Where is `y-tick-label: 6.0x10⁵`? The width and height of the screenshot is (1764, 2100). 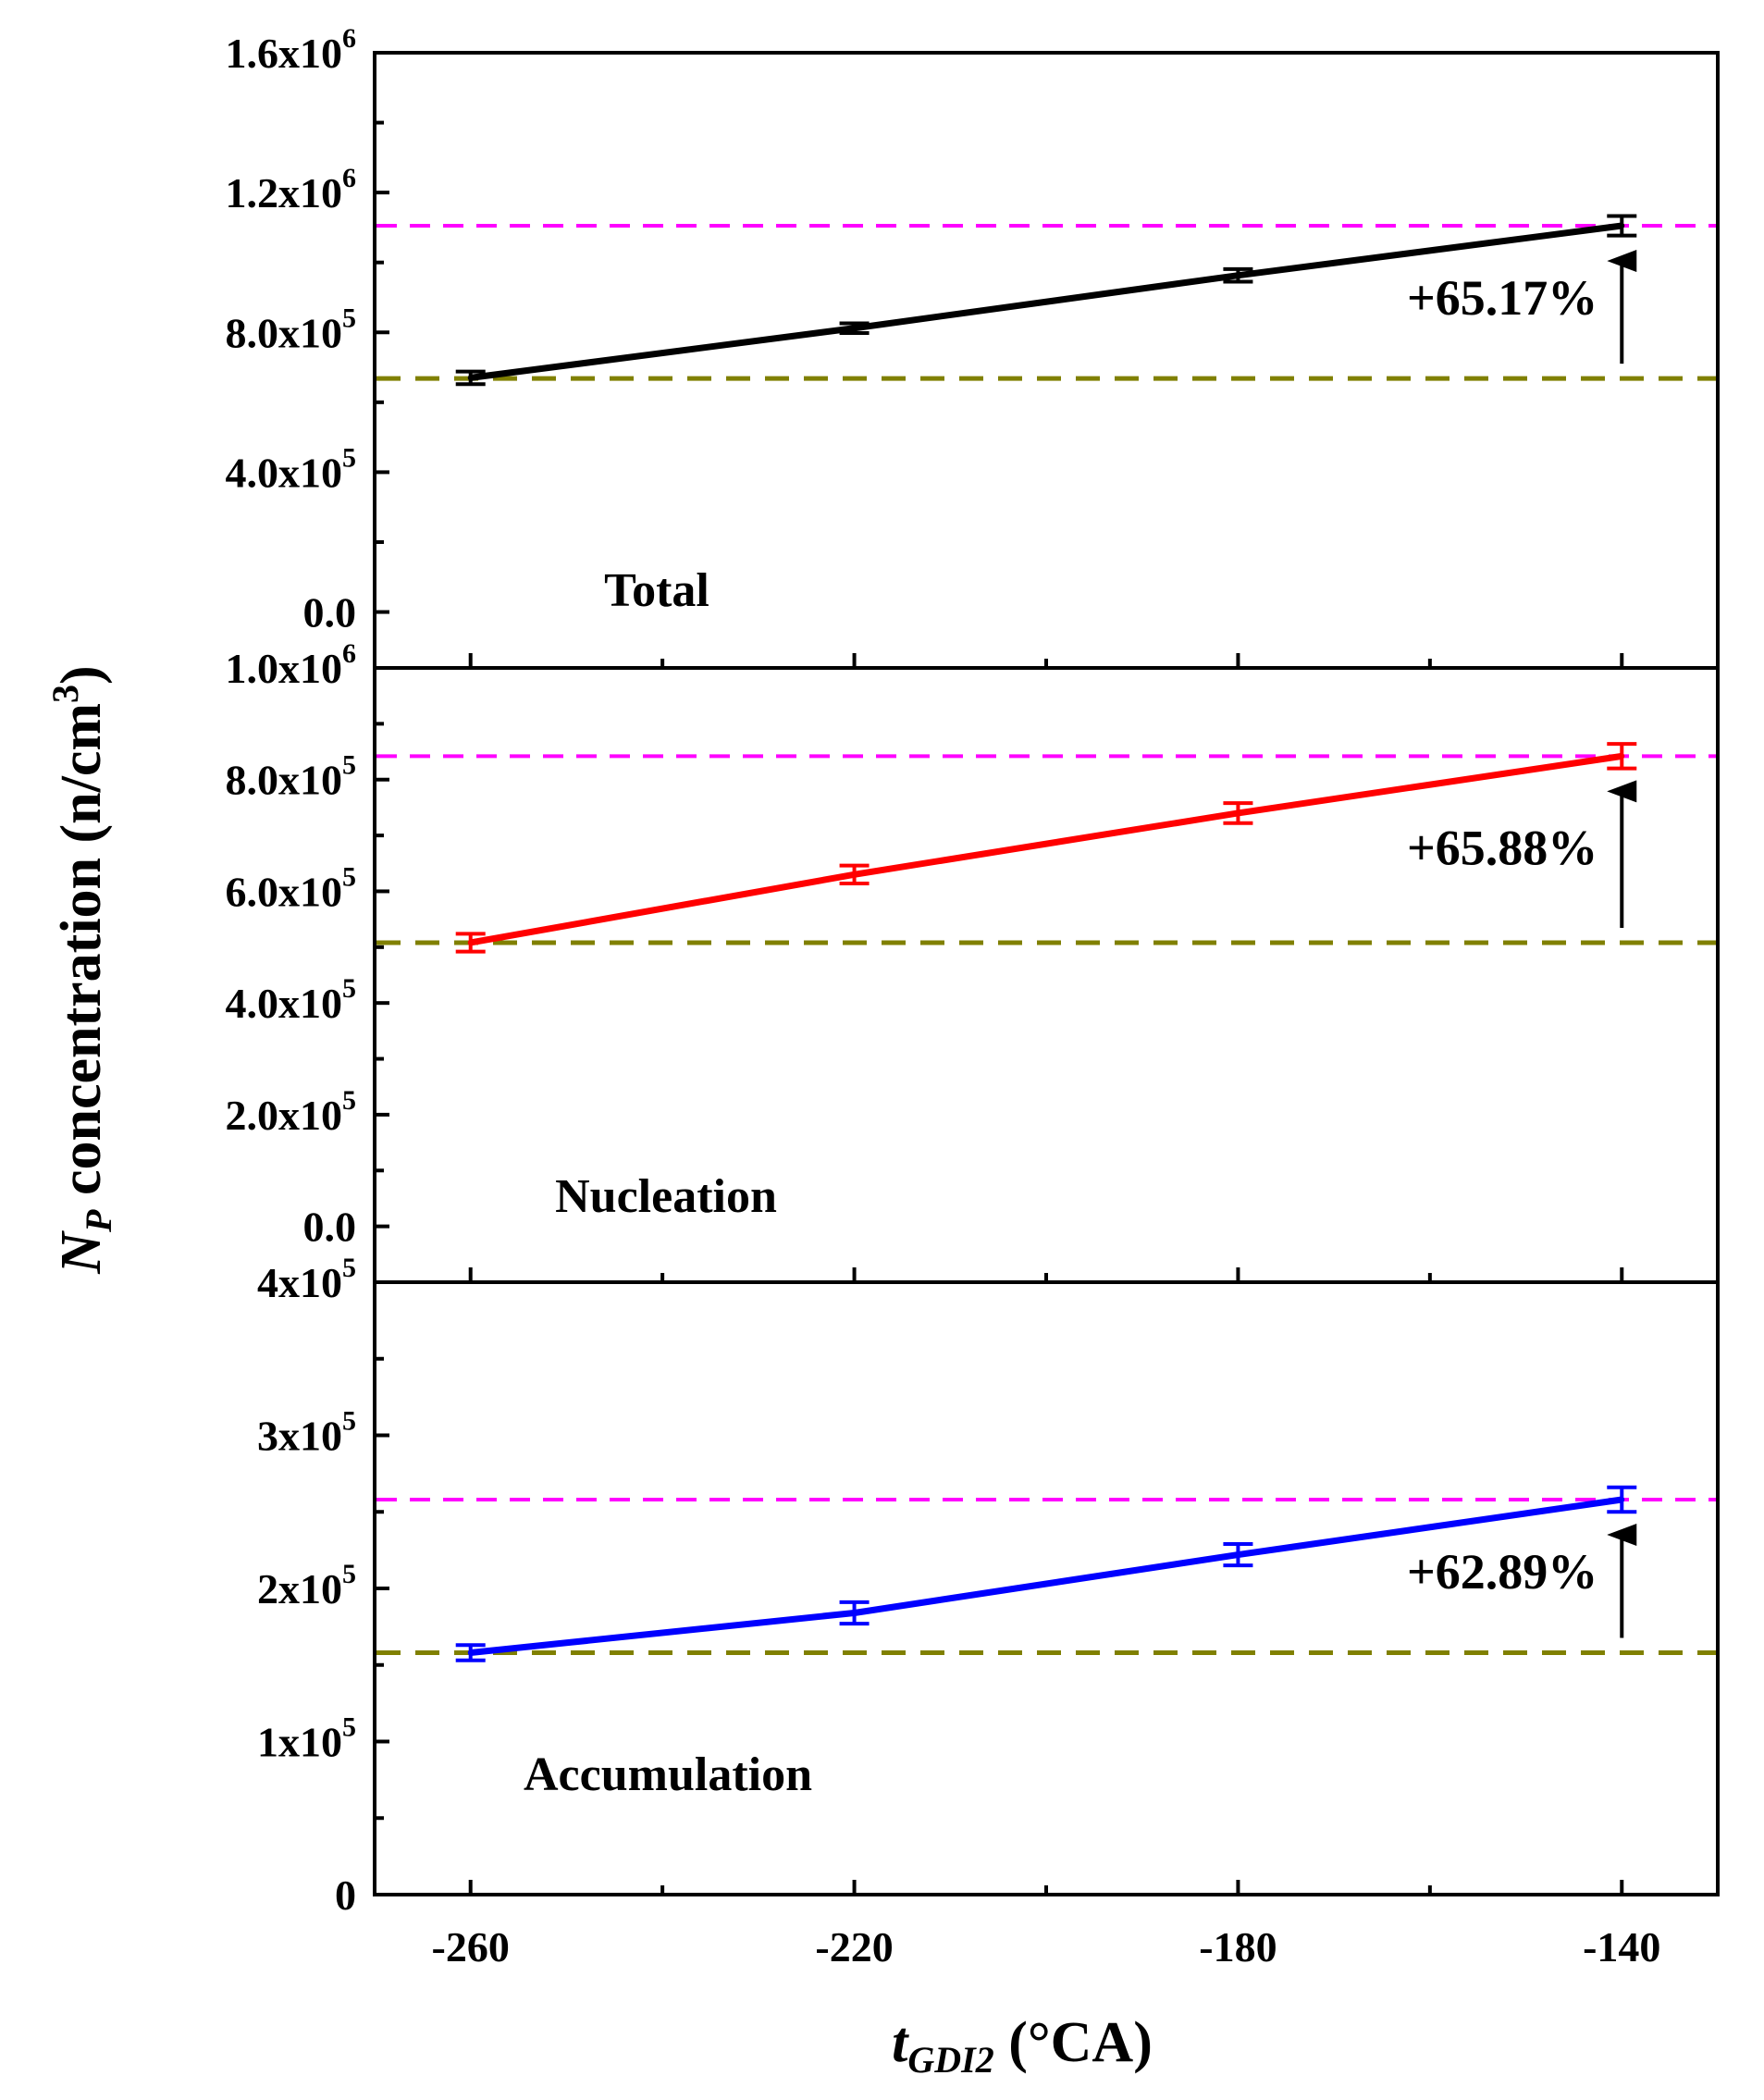 y-tick-label: 6.0x10⁵ is located at coordinates (291, 888).